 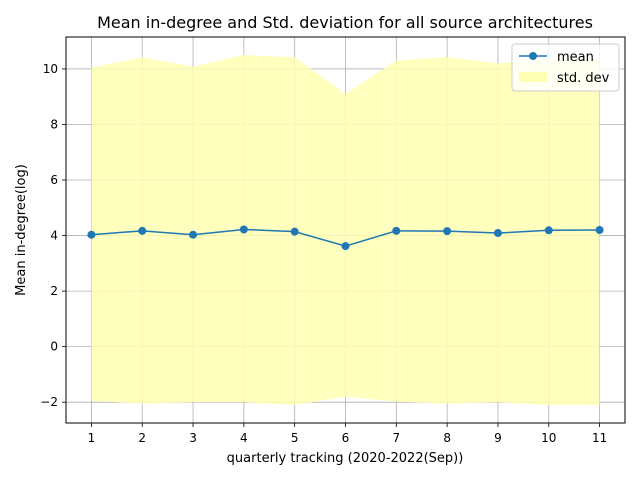 I want to click on x-axis-label: quarterly tracking (2020-2022(Sep)), so click(x=345, y=458).